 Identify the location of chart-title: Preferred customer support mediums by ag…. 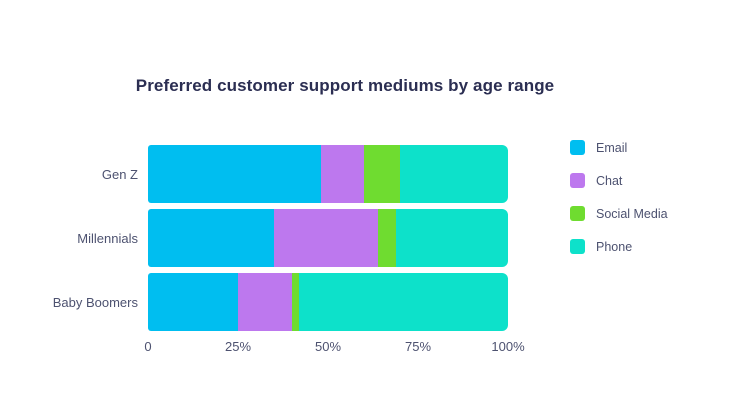
(345, 85).